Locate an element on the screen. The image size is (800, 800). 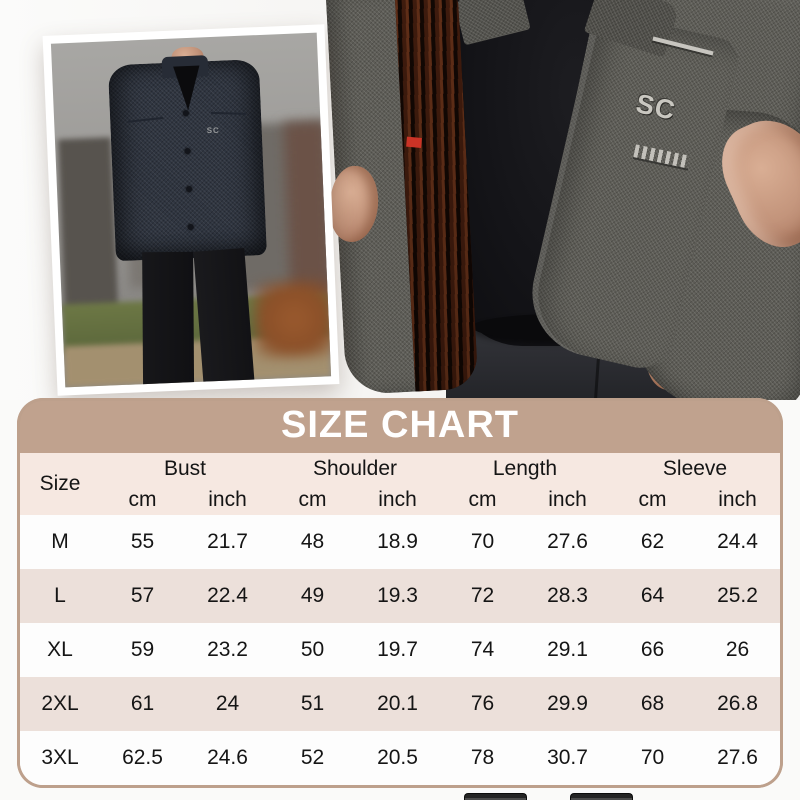
cell-bust-cm: 59 is located at coordinates (142, 649).